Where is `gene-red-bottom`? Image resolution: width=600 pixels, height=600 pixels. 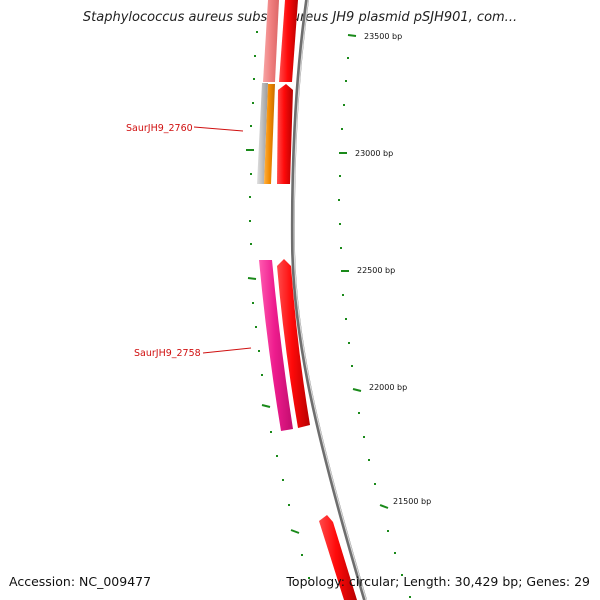
gene-red-bottom is located at coordinates (338, 557).